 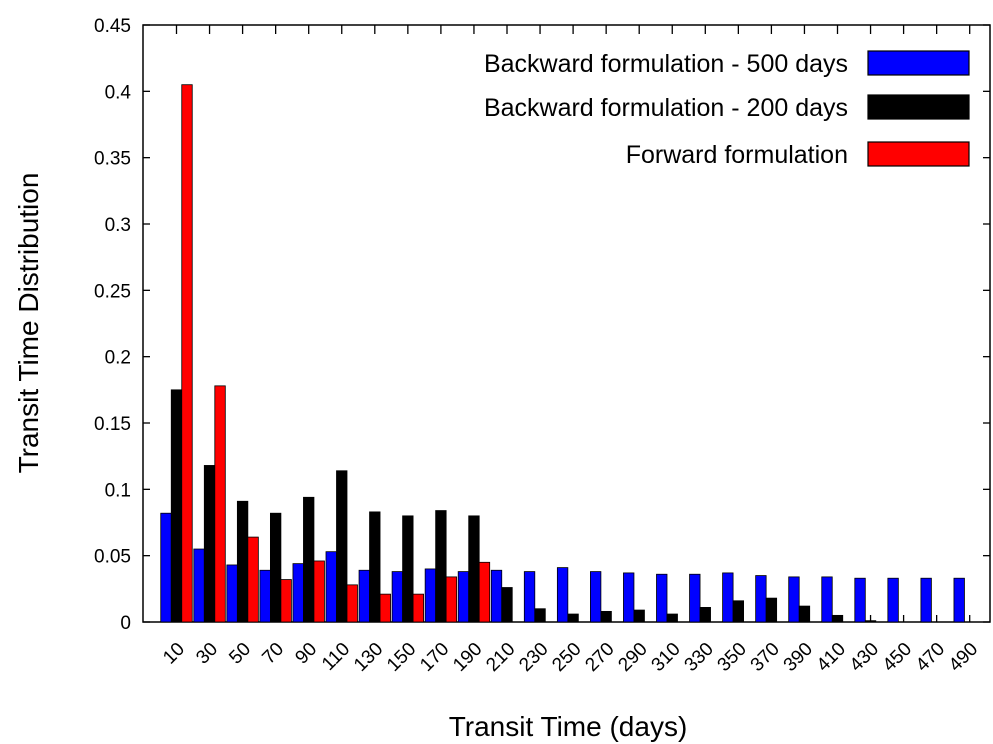 What do you see at coordinates (666, 64) in the screenshot?
I see `legend-label-0: Backward formulation - 500 days` at bounding box center [666, 64].